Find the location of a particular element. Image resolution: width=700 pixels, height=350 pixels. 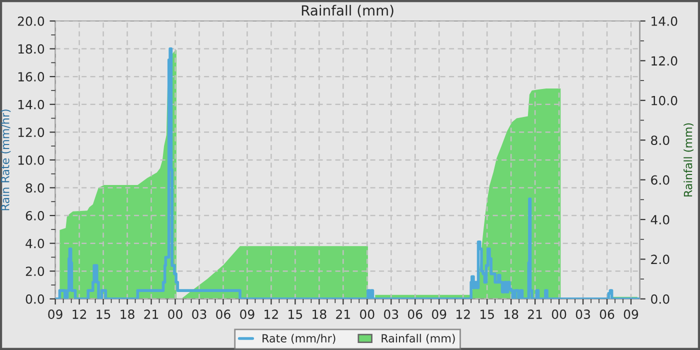

y2-tick-label: 12.0 is located at coordinates (665, 61).